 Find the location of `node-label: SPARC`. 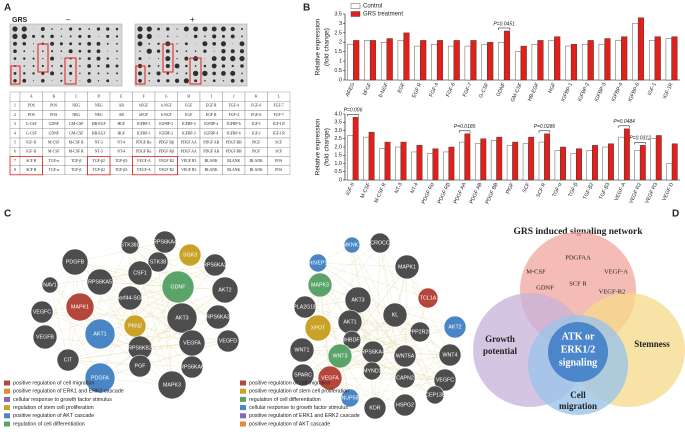

node-label: SPARC is located at coordinates (303, 375).